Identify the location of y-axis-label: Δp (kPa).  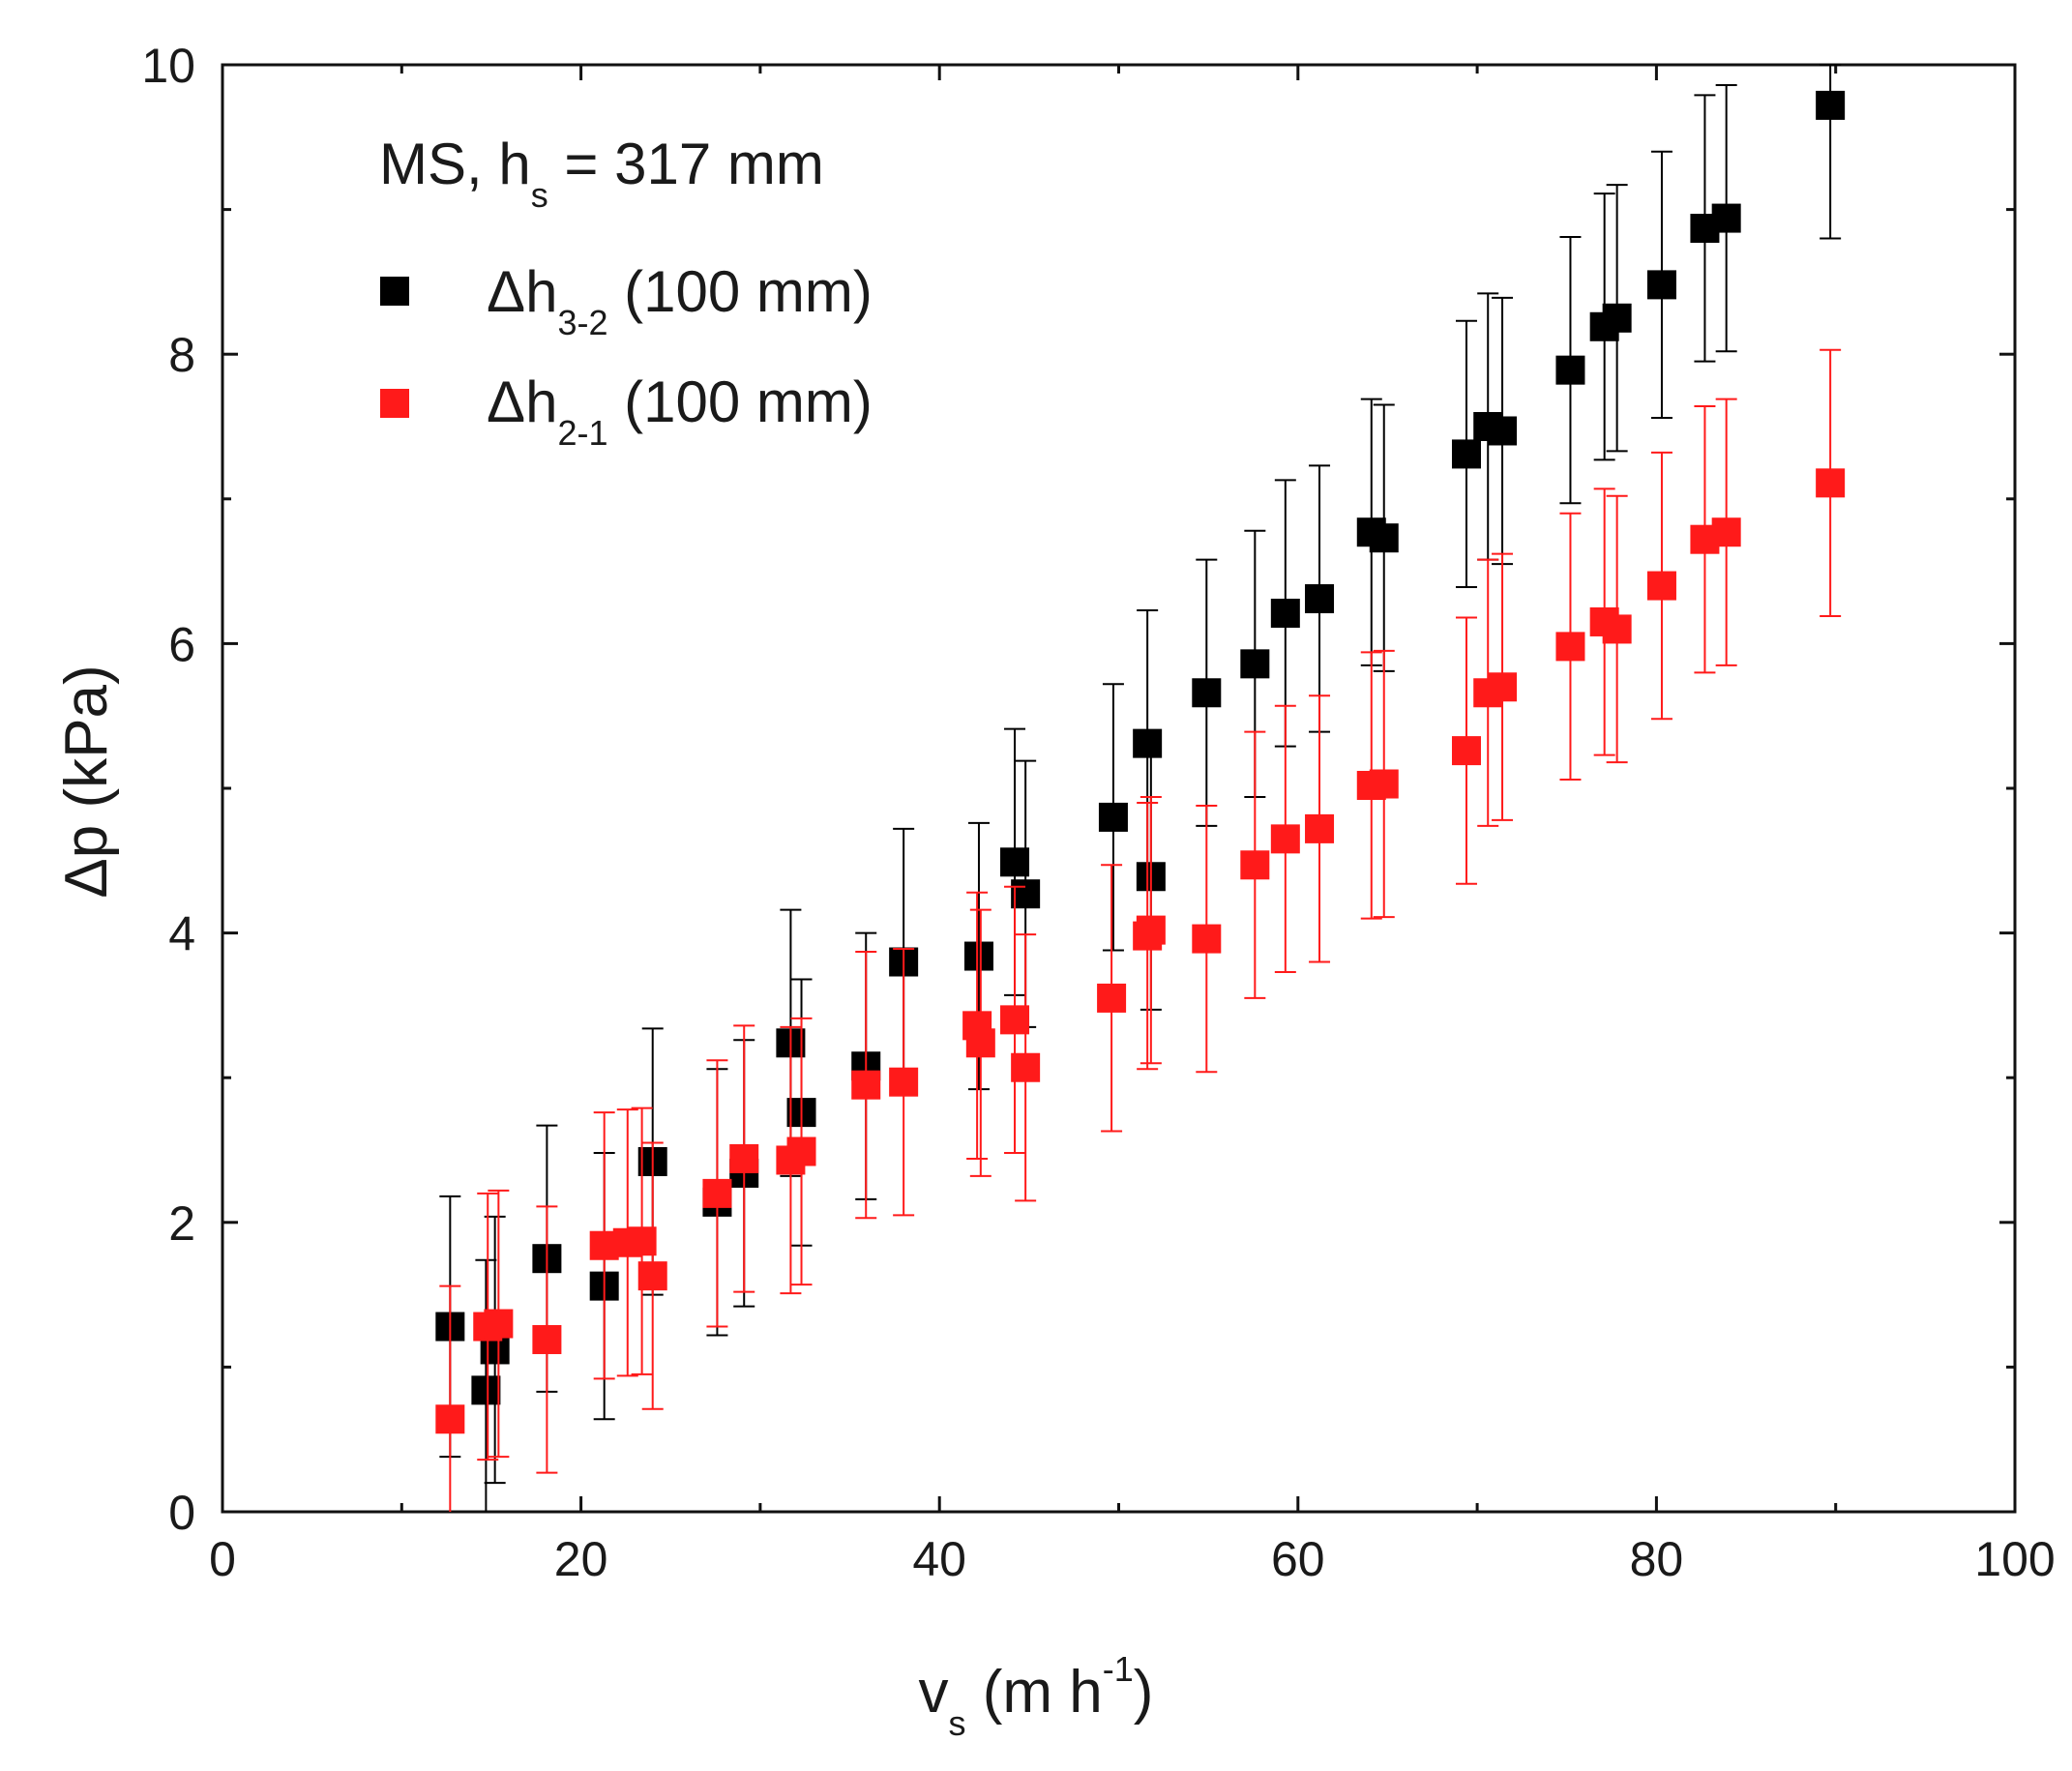
(86, 781).